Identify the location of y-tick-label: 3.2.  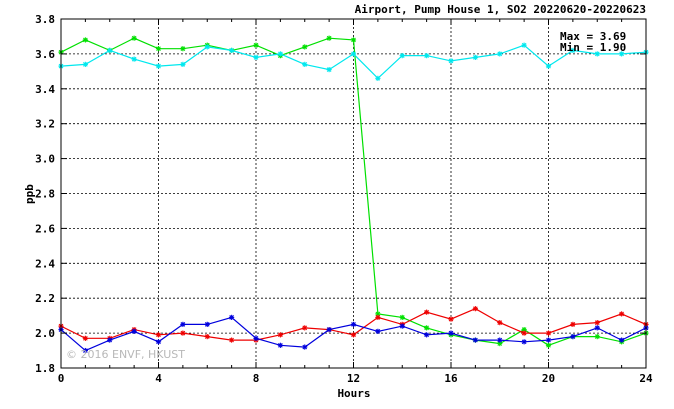
(45, 124).